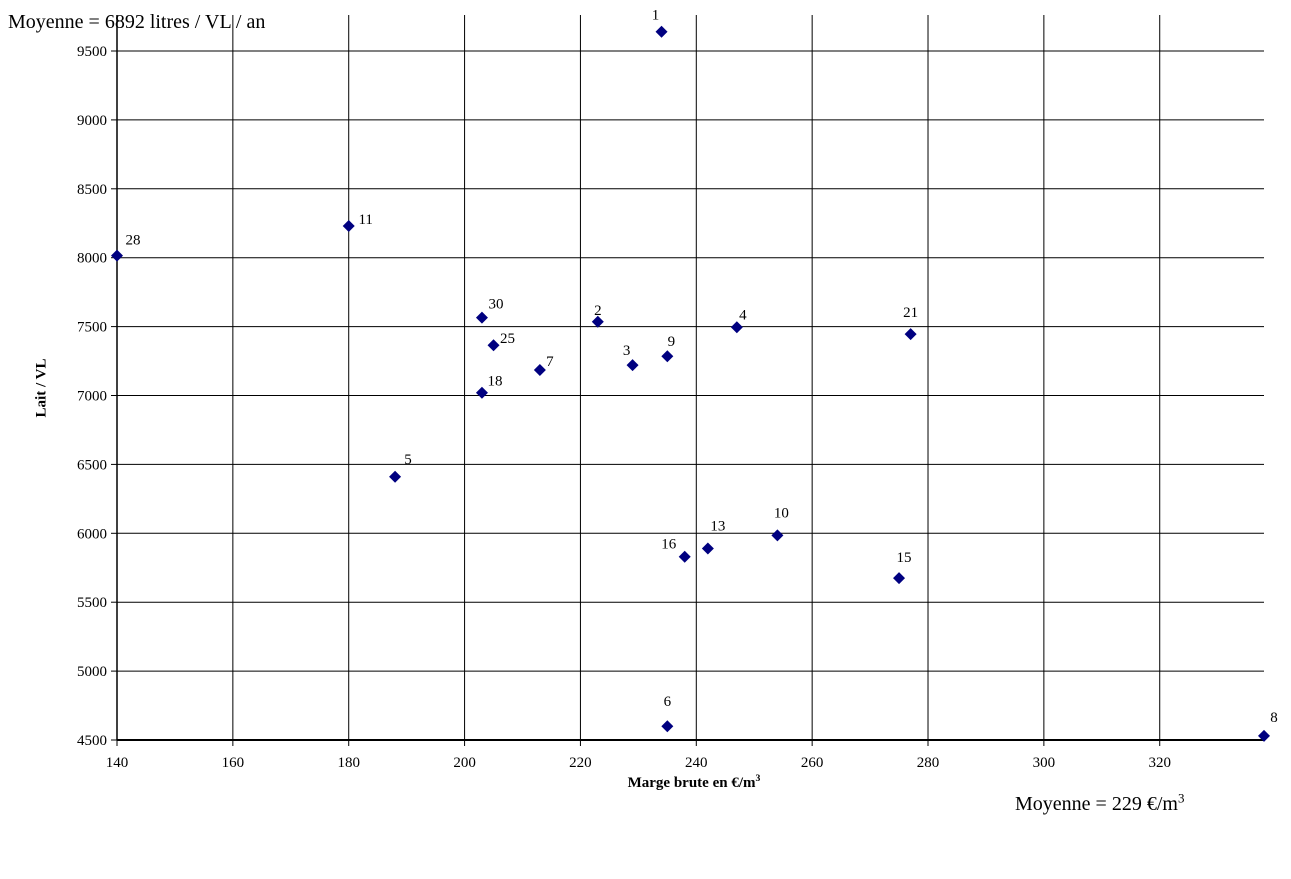  Describe the element at coordinates (669, 545) in the screenshot. I see `data-point-label-16: 16` at that location.